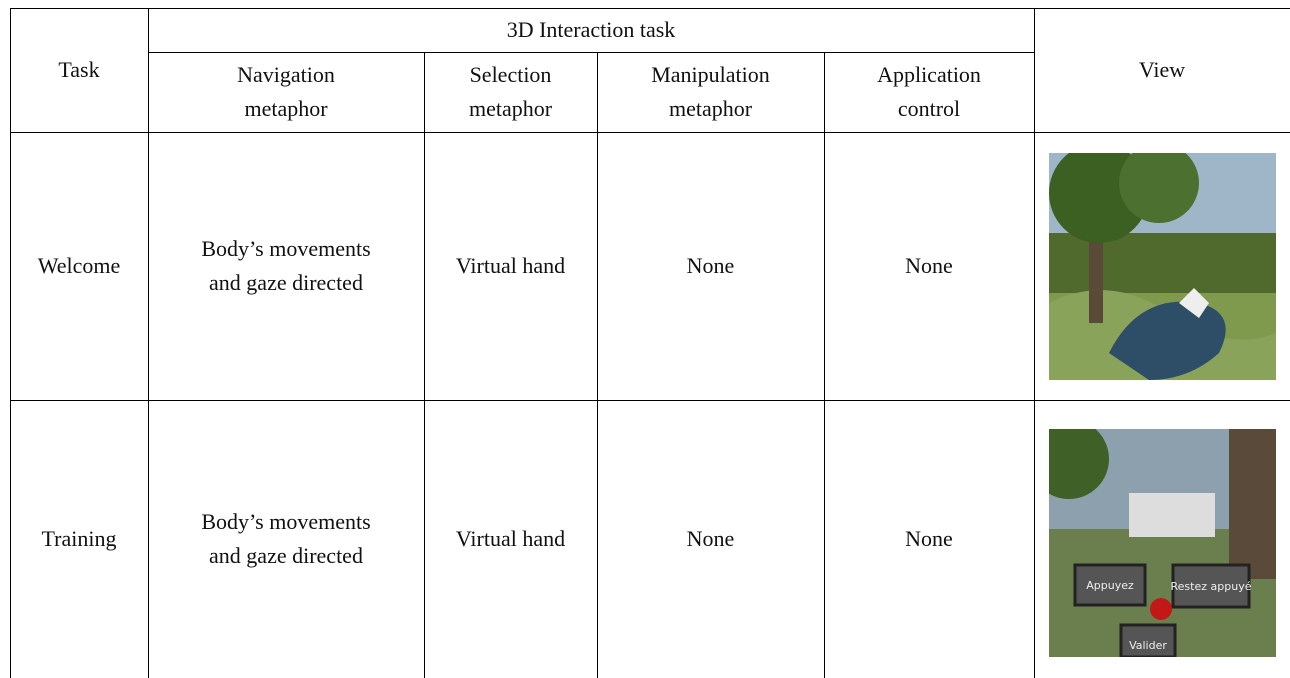  Describe the element at coordinates (286, 92) in the screenshot. I see `header-cell: Navigation metaphor` at that location.